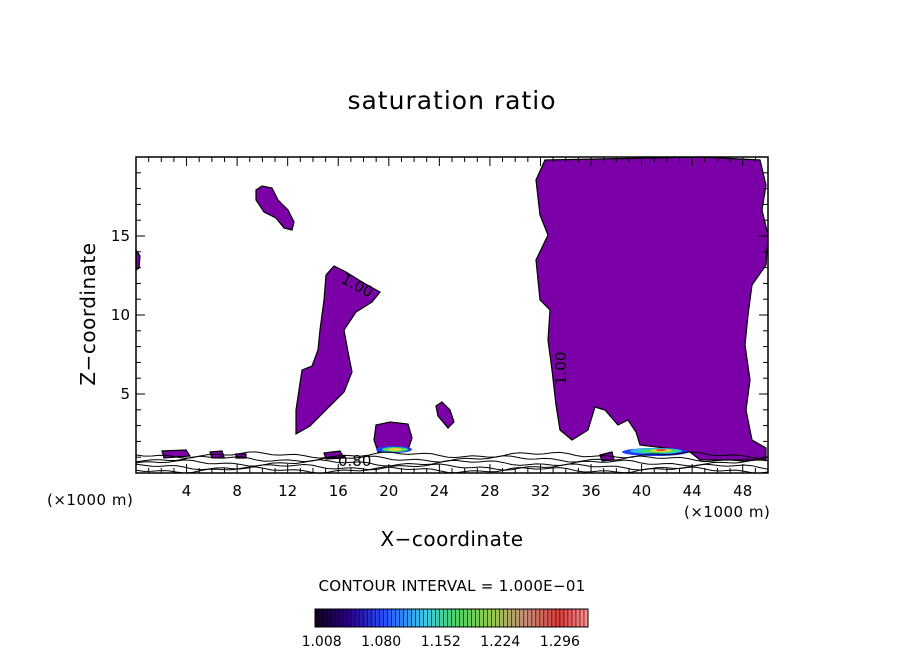 The image size is (904, 654). I want to click on colorbar-frame, so click(451, 618).